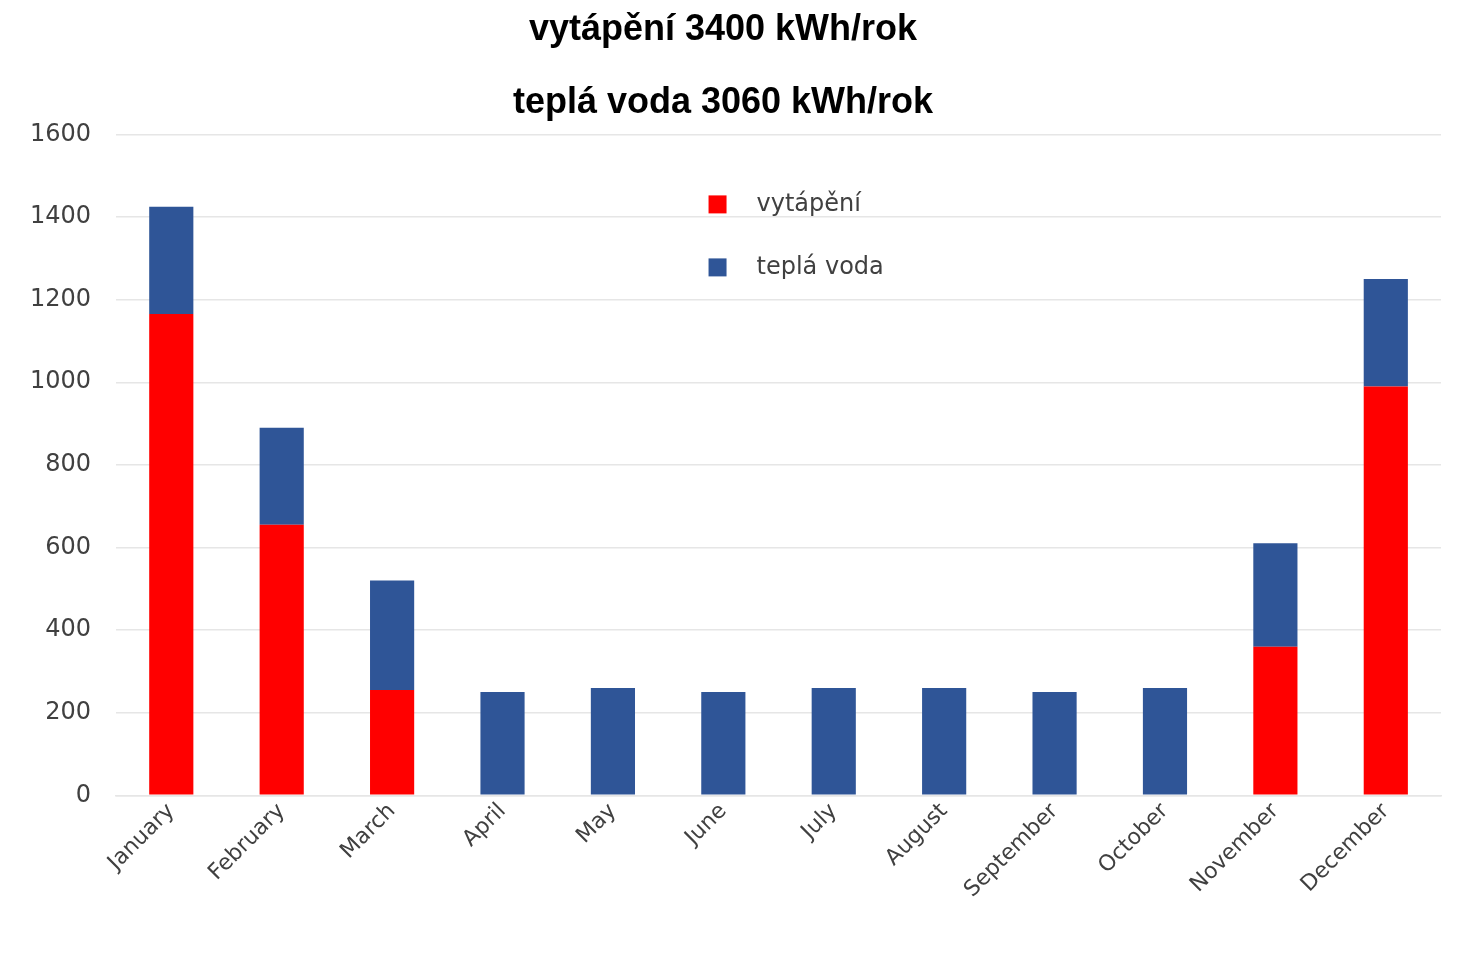 Image resolution: width=1461 pixels, height=966 pixels. What do you see at coordinates (83, 793) in the screenshot?
I see `y-tick-label: 0` at bounding box center [83, 793].